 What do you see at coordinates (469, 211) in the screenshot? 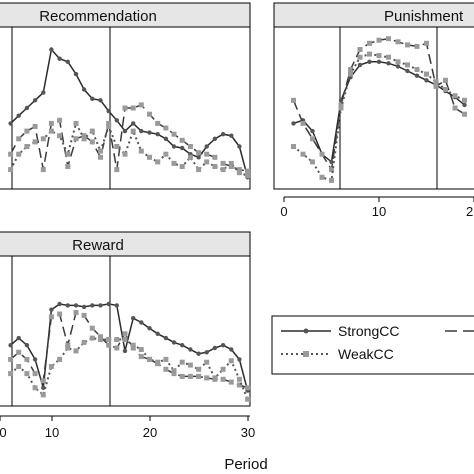
I see `x-tick-label: 2` at bounding box center [469, 211].